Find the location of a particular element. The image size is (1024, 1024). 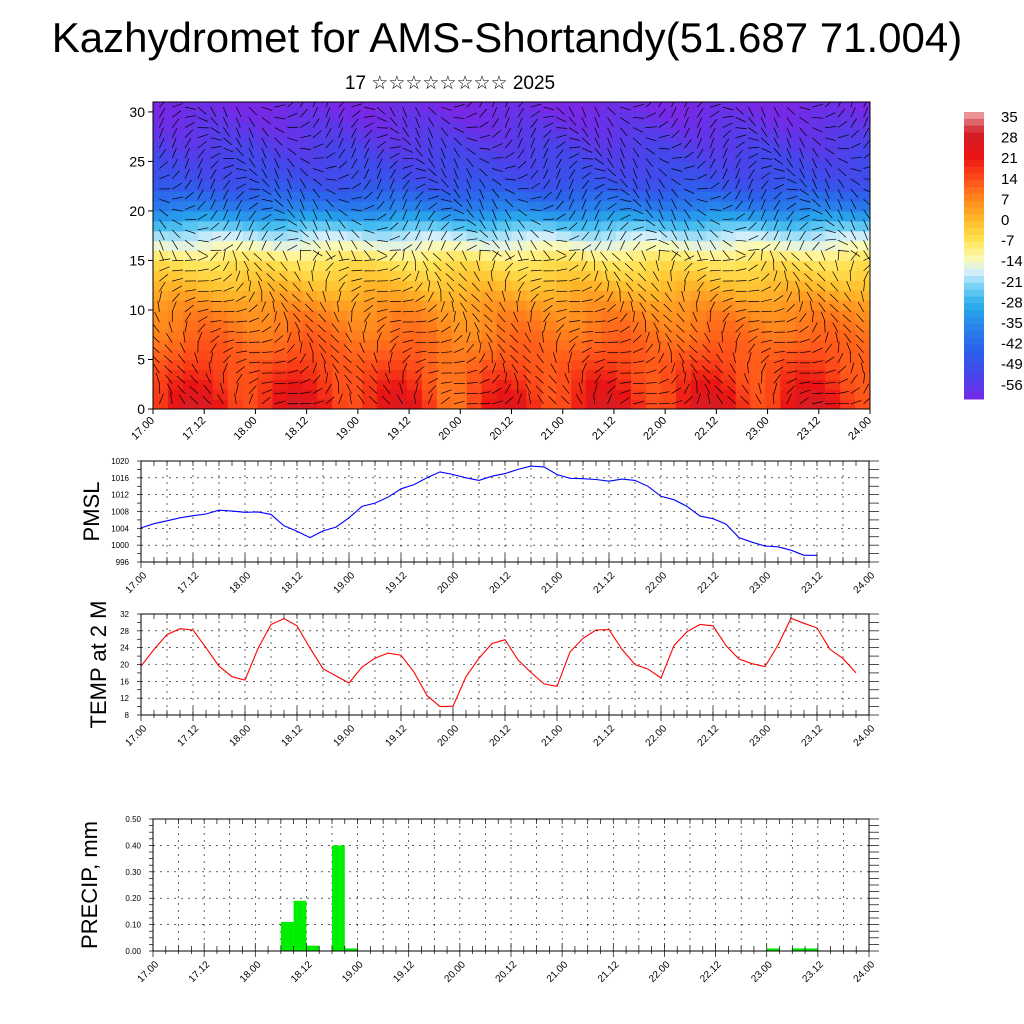

x-tick-label: 18.00 is located at coordinates (246, 429).